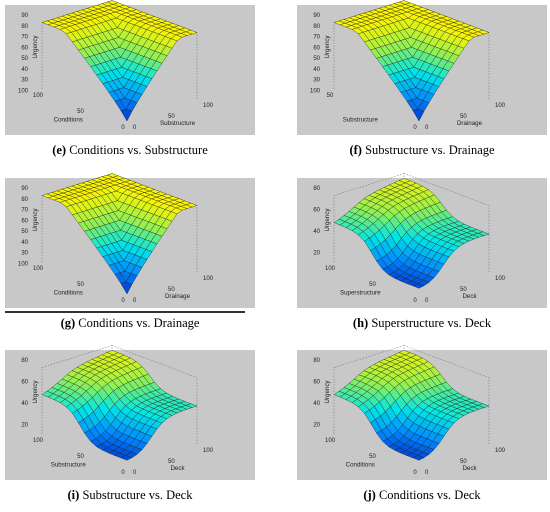  I want to click on caption: (h) Superstructure vs. Deck, so click(422, 323).